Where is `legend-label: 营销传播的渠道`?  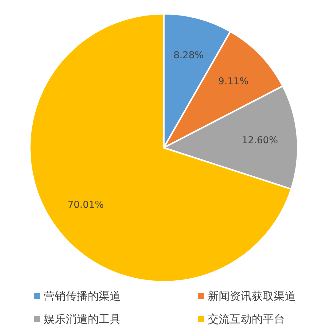 legend-label: 营销传播的渠道 is located at coordinates (82, 296).